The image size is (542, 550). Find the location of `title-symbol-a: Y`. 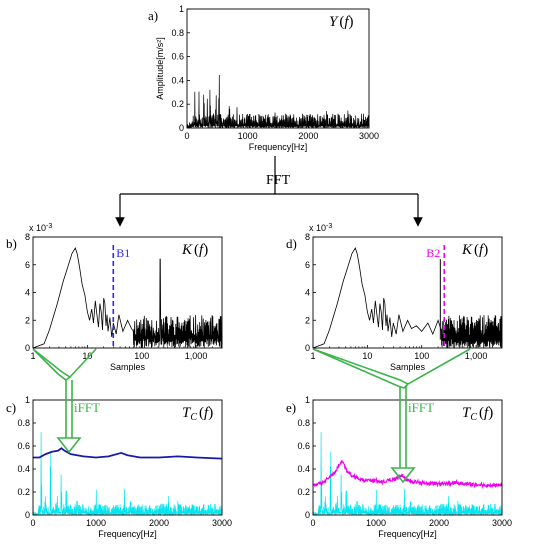

title-symbol-a: Y is located at coordinates (334, 22).